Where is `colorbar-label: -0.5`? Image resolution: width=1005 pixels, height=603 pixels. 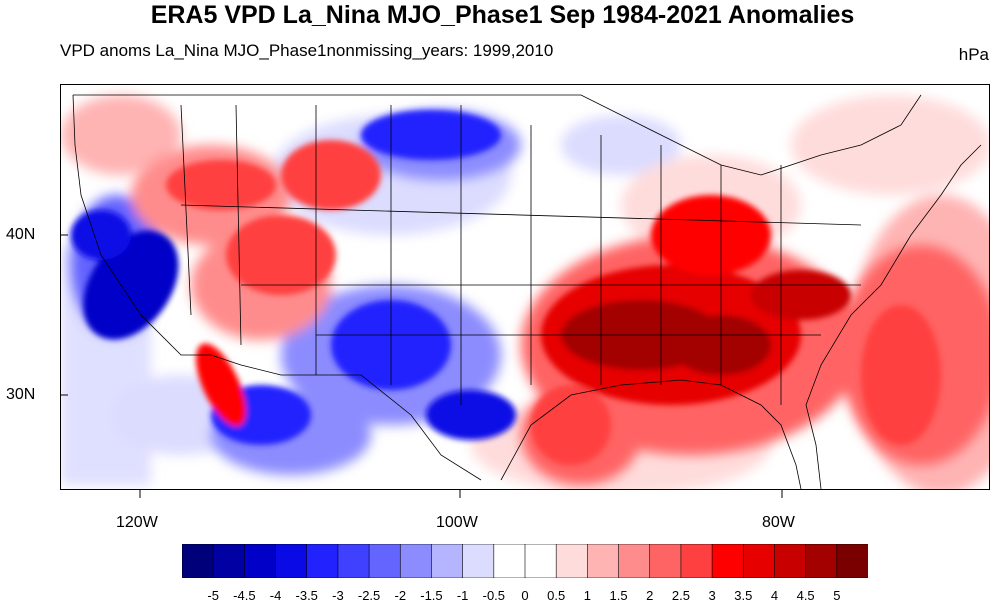
colorbar-label: -0.5 is located at coordinates (494, 595).